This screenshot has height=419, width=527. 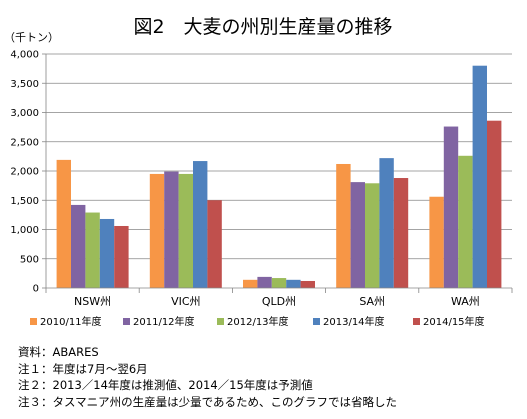 What do you see at coordinates (24, 84) in the screenshot?
I see `y-tick-label: 3,500` at bounding box center [24, 84].